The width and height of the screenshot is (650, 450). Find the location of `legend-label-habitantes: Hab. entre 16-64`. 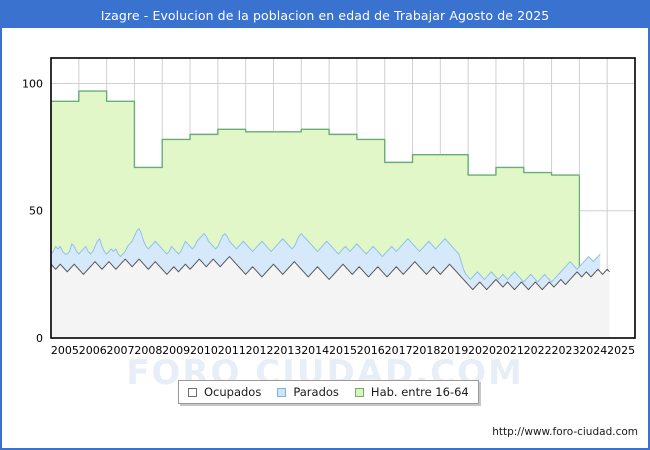

legend-label-habitantes: Hab. entre 16-64 is located at coordinates (419, 392).